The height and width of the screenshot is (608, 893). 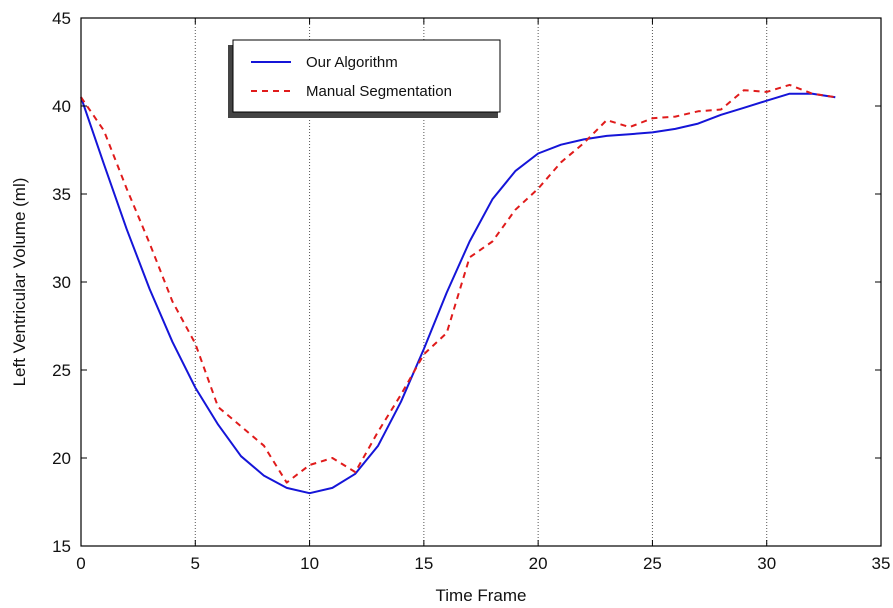 What do you see at coordinates (652, 563) in the screenshot?
I see `x-tick-label: 25` at bounding box center [652, 563].